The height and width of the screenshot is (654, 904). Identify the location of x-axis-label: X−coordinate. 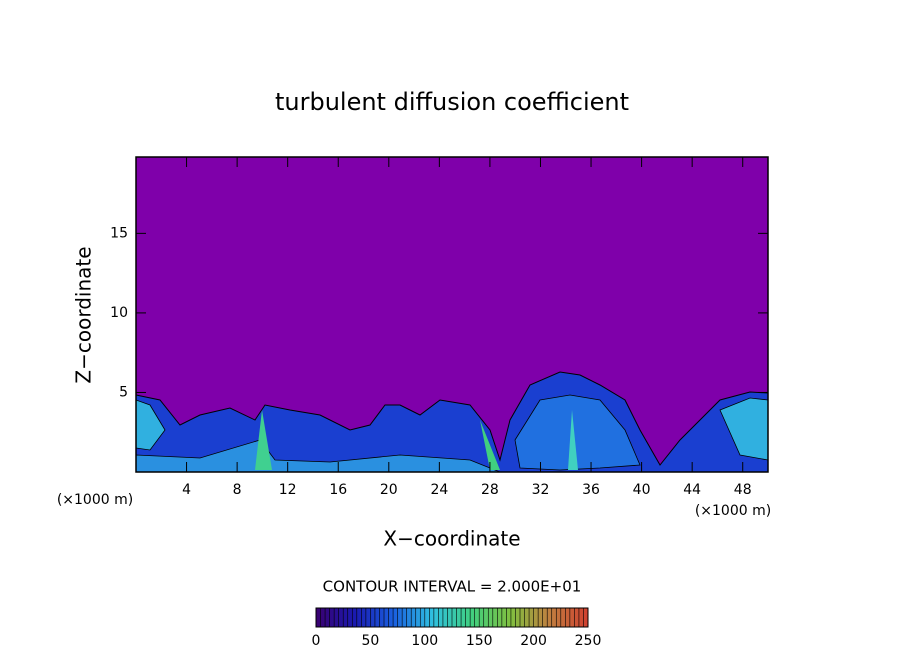
(451, 539).